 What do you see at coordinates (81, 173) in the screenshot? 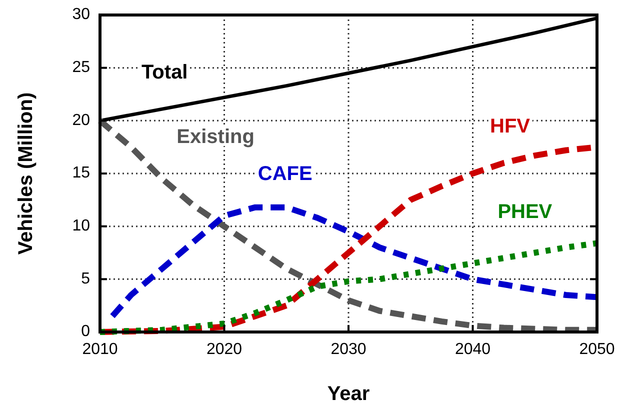
I see `y-tick-label: 15` at bounding box center [81, 173].